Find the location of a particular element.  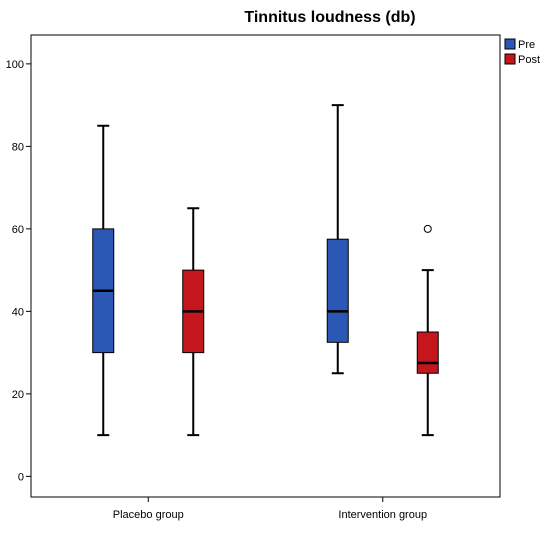

y-tick-label: 80 is located at coordinates (18, 147).